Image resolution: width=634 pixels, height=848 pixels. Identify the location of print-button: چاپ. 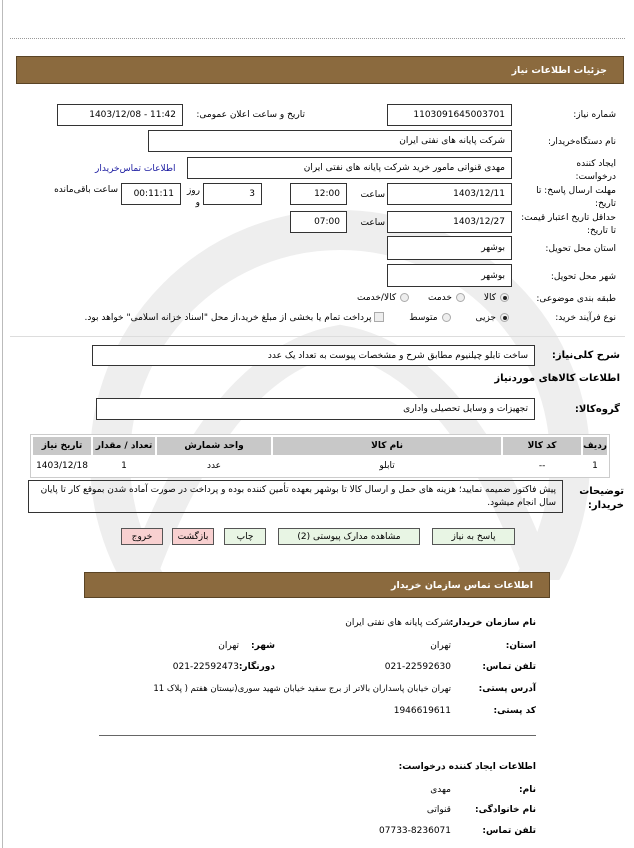
(245, 536).